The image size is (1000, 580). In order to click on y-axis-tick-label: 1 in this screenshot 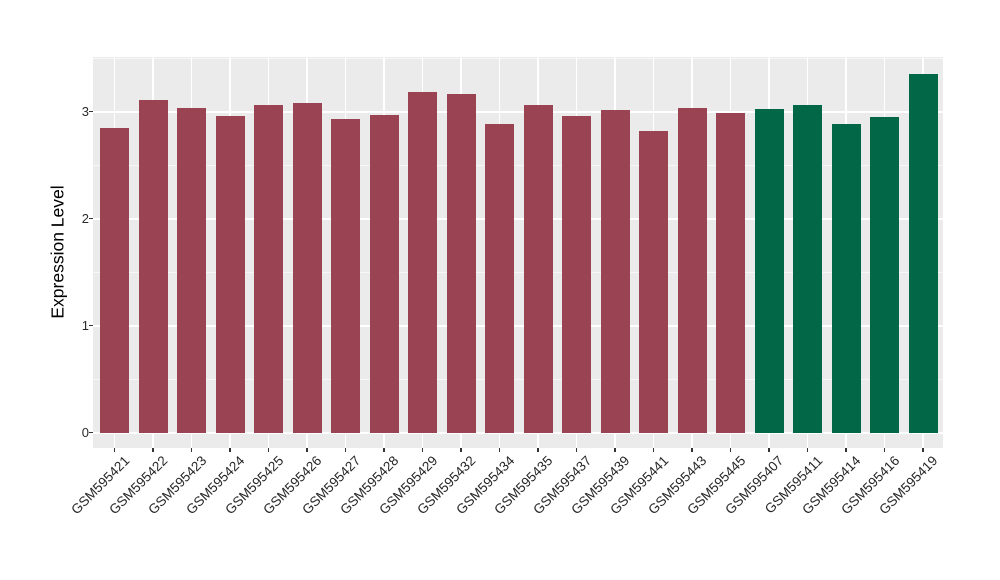, I will do `click(85, 325)`.